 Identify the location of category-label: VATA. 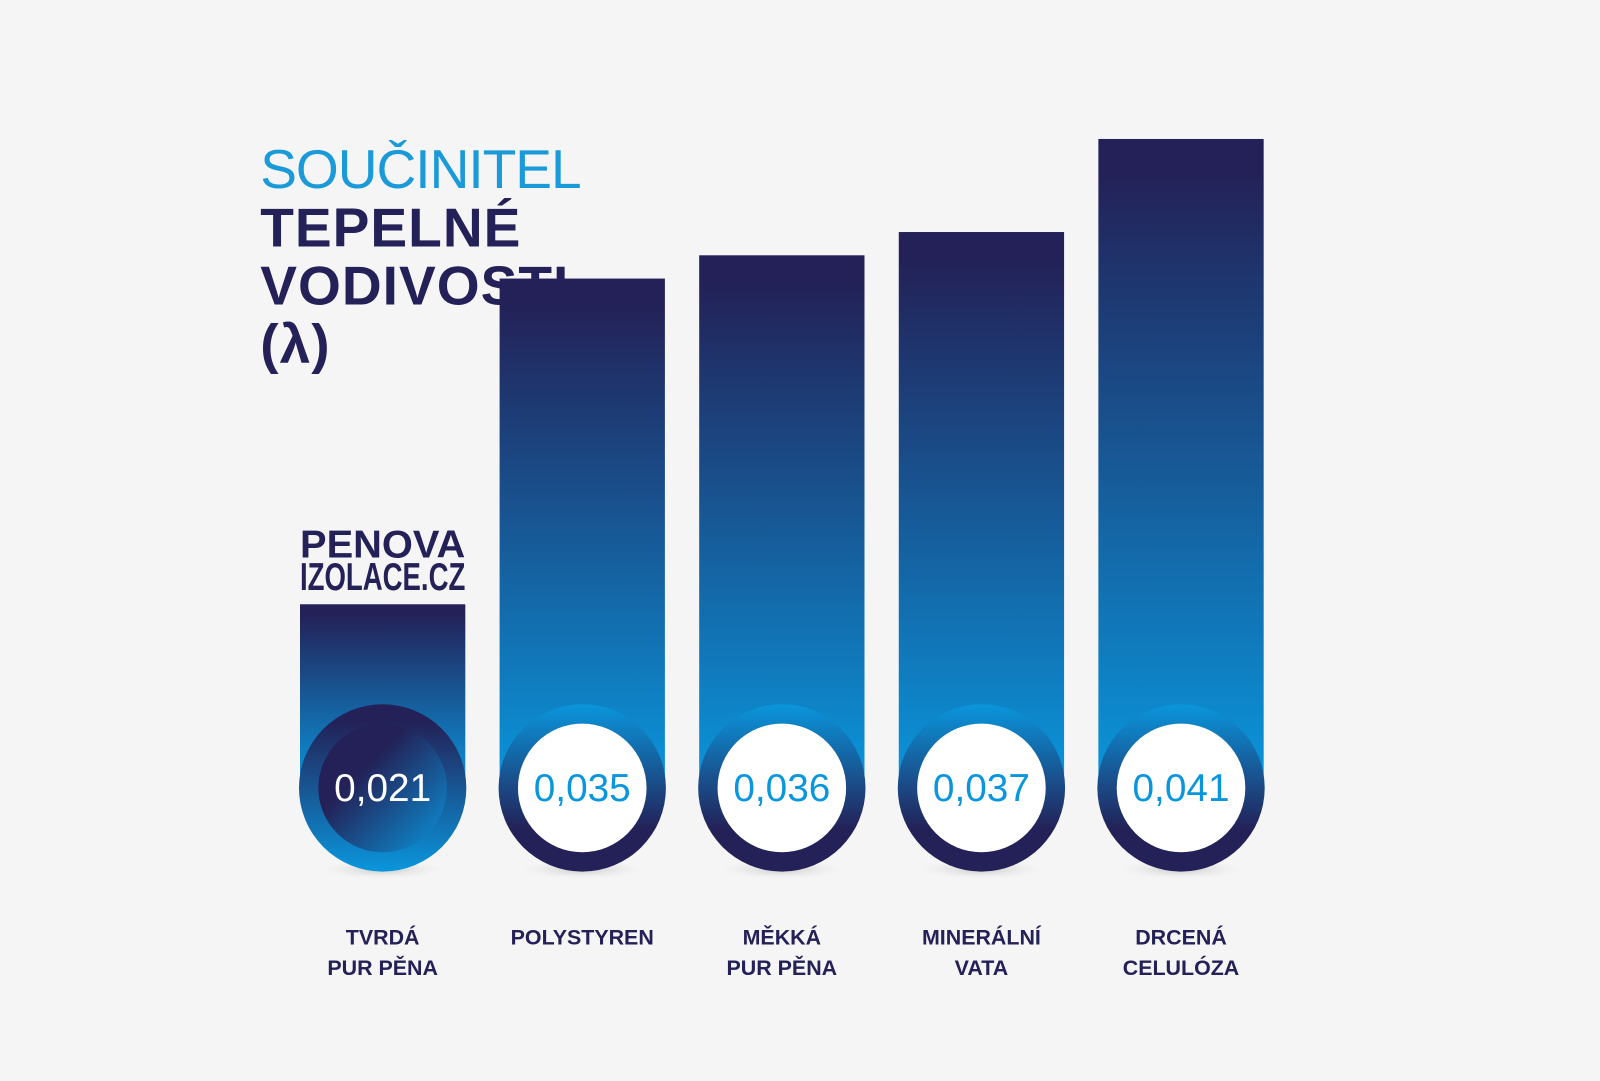
(982, 968).